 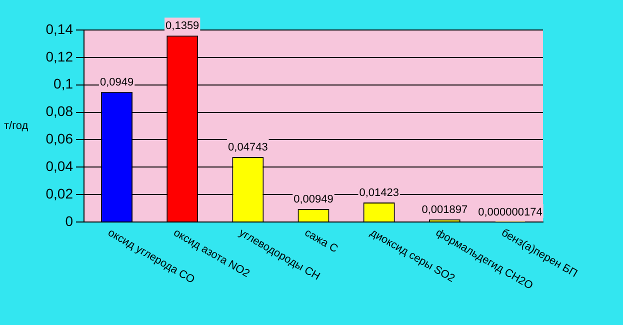 What do you see at coordinates (60, 56) in the screenshot?
I see `y-tick-label: 0,12` at bounding box center [60, 56].